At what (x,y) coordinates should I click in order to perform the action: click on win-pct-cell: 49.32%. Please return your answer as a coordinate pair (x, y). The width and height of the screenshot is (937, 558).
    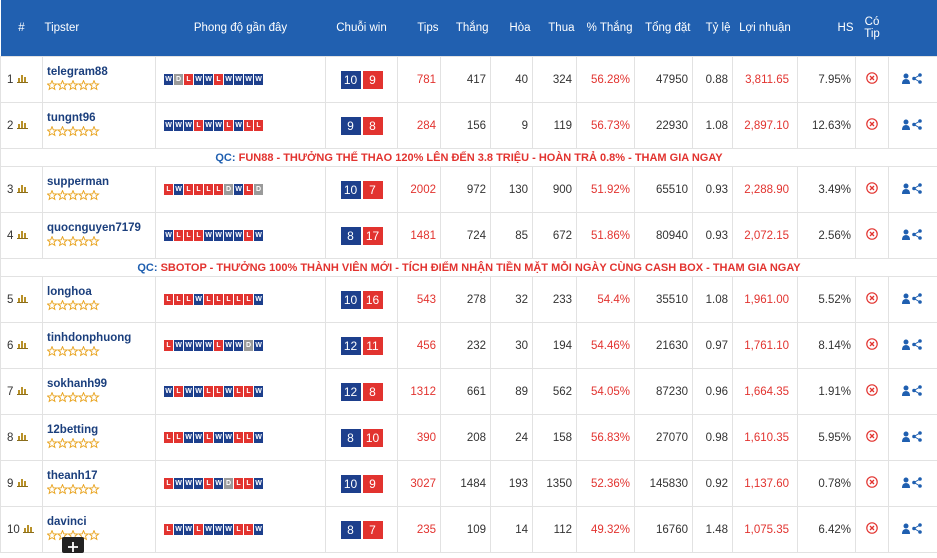
    Looking at the image, I should click on (606, 530).